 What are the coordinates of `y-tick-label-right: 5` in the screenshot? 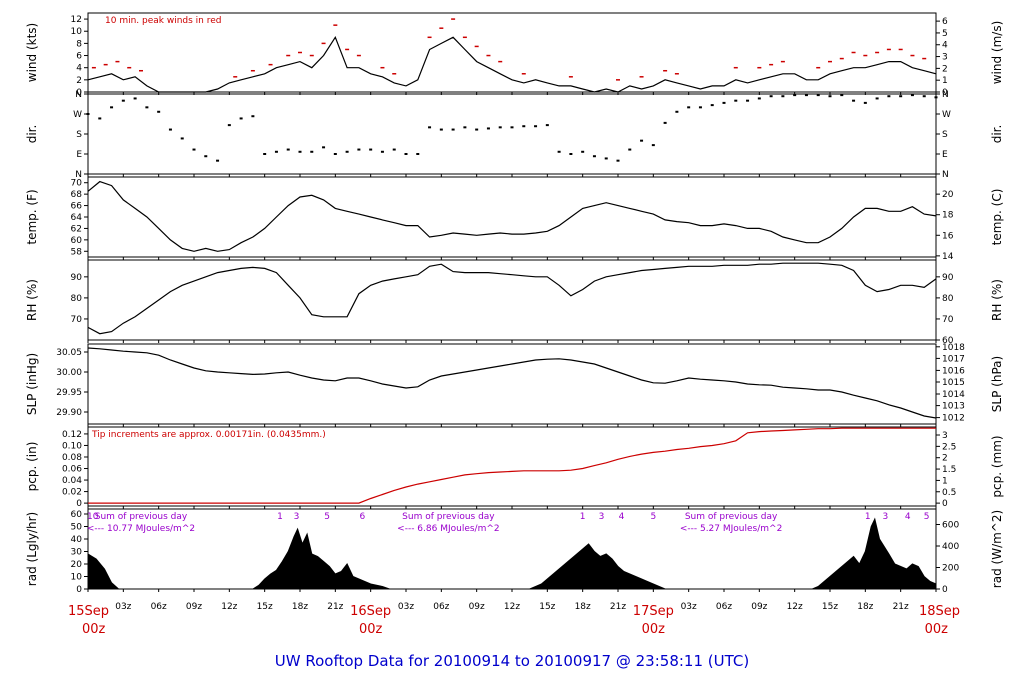 It's located at (945, 34).